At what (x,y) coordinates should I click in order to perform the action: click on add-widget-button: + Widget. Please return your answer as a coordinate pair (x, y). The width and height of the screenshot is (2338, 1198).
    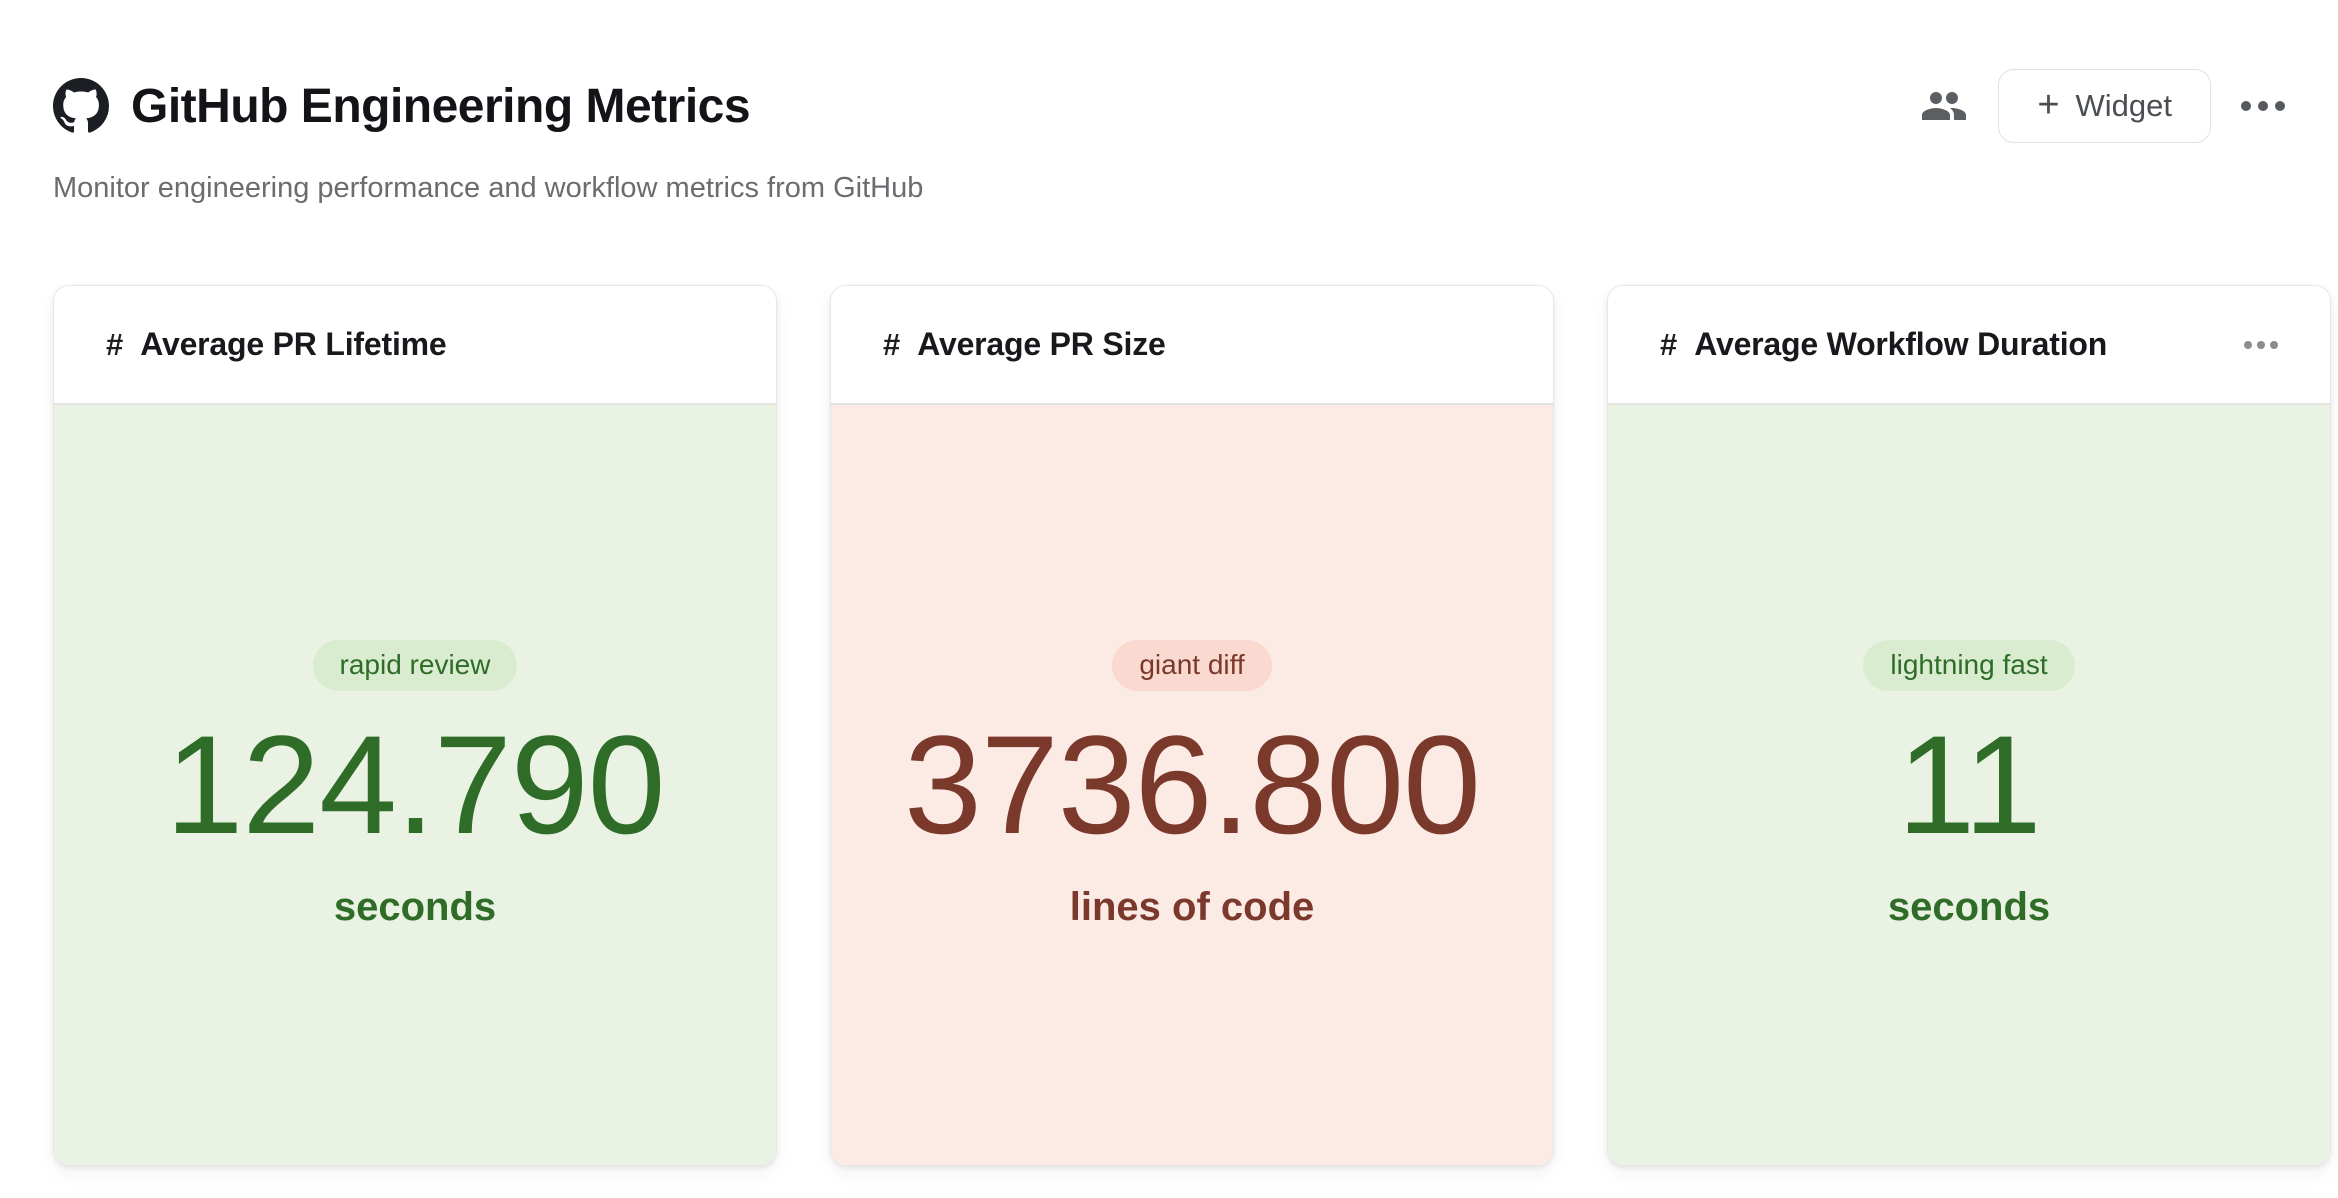
    Looking at the image, I should click on (2104, 106).